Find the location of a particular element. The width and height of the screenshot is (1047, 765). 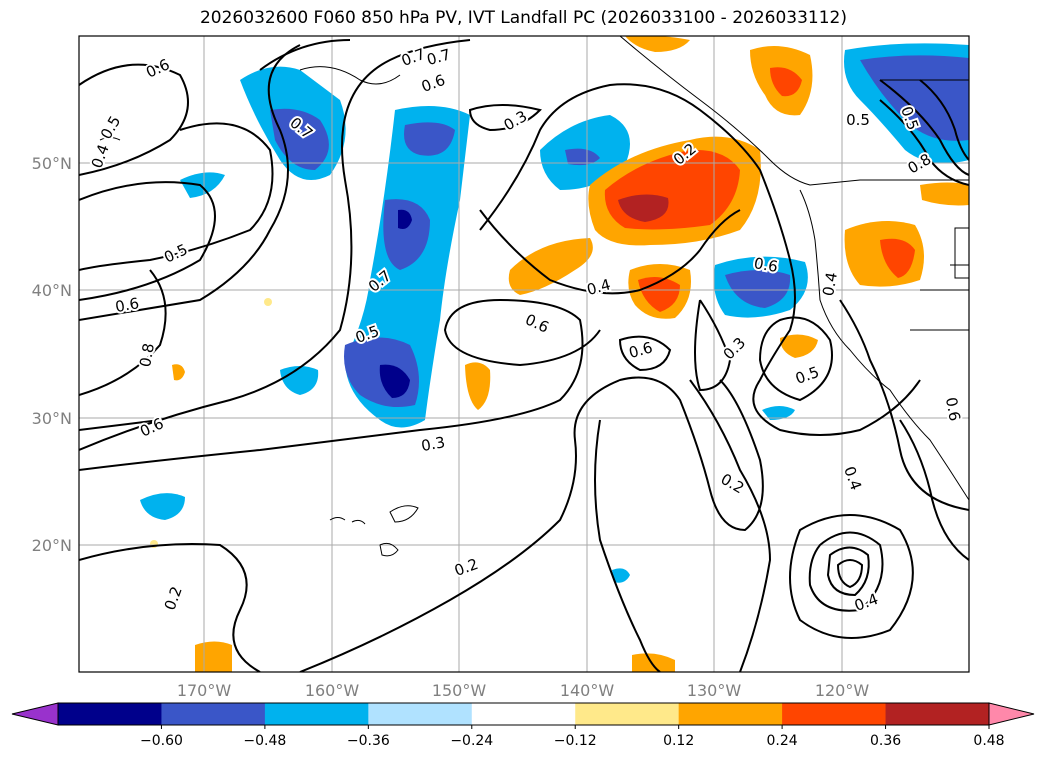

colorbar-tick-label: −0.60 is located at coordinates (161, 741).